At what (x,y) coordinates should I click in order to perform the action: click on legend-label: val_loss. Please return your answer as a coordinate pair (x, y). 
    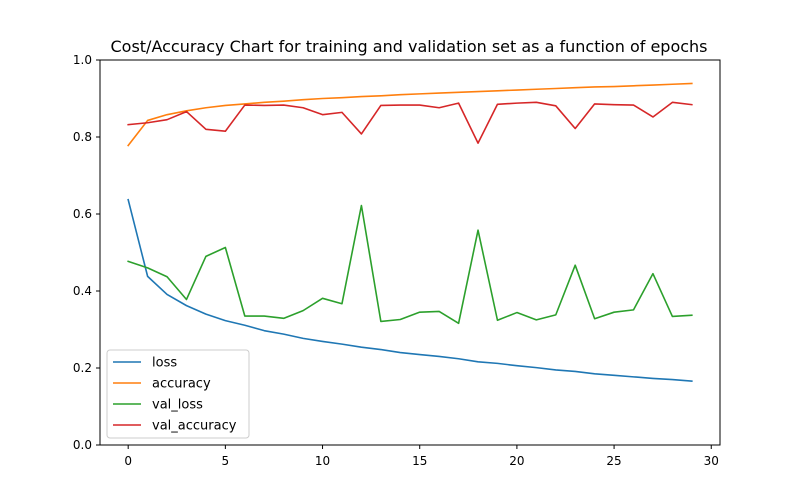
    Looking at the image, I should click on (177, 405).